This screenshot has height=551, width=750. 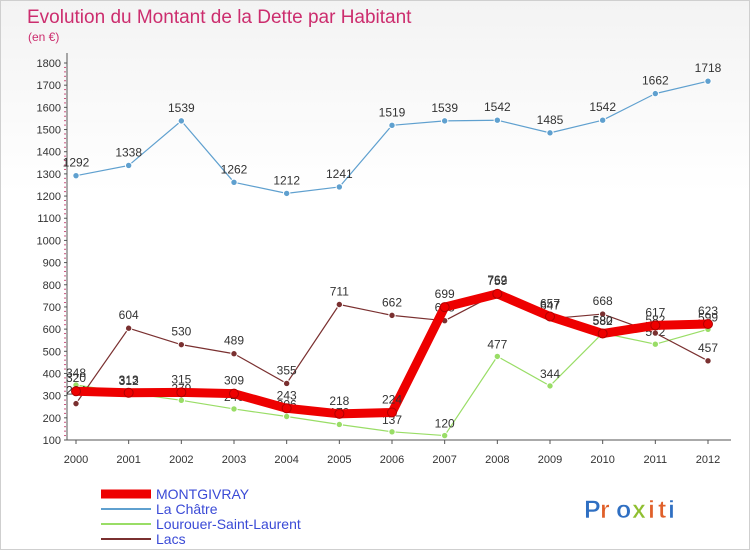 What do you see at coordinates (339, 292) in the screenshot?
I see `data-label: 711` at bounding box center [339, 292].